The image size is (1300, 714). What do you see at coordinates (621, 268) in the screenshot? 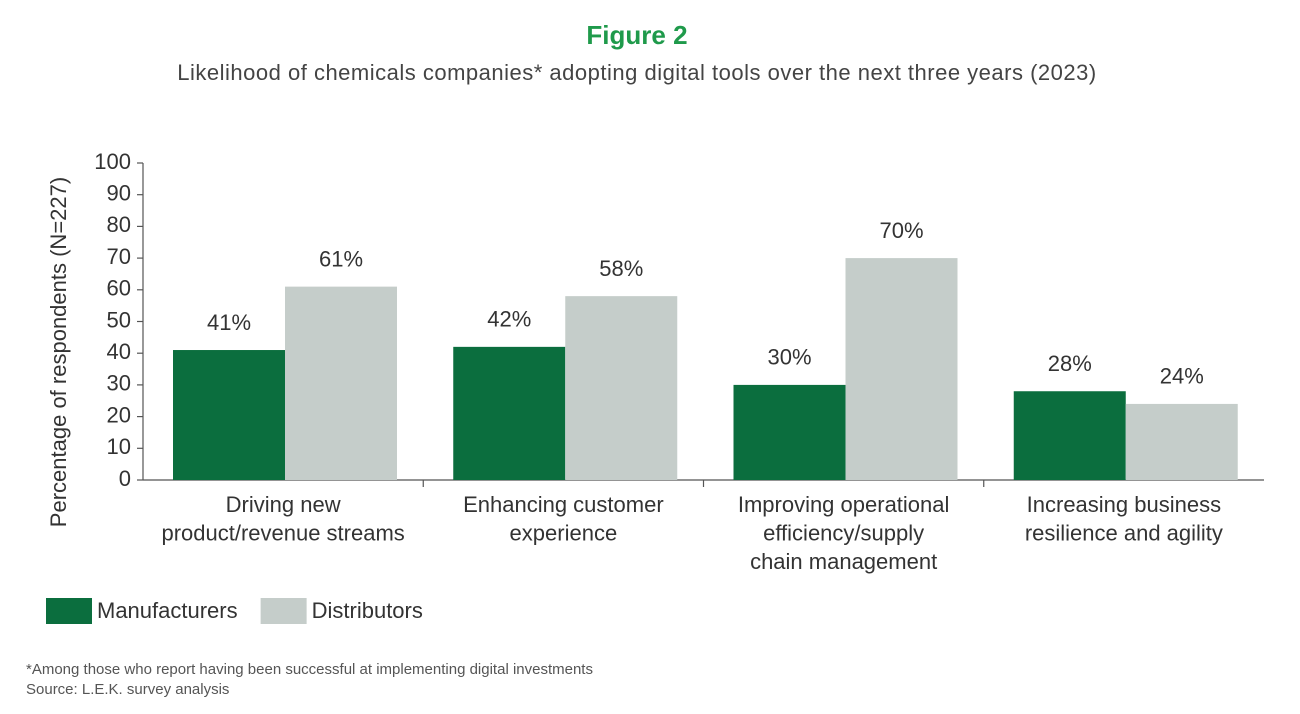
I see `data-label: 58%` at bounding box center [621, 268].